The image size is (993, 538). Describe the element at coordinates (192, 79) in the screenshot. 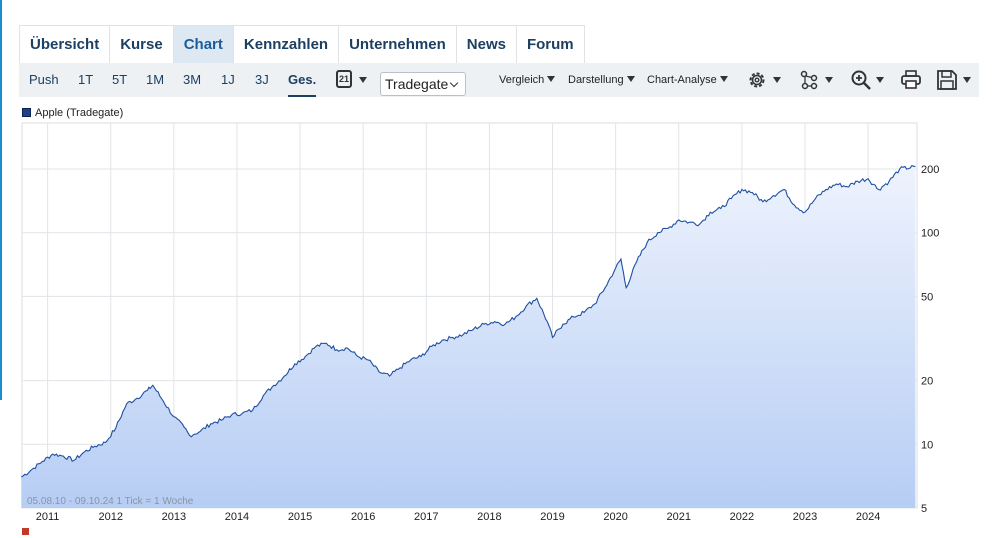

I see `range-3m: 3M` at that location.